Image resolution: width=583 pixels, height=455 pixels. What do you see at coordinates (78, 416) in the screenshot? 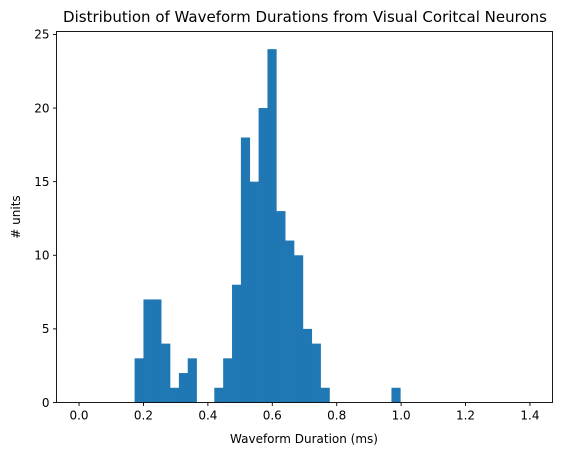
I see `x-tick-label-0: 0.0` at bounding box center [78, 416].